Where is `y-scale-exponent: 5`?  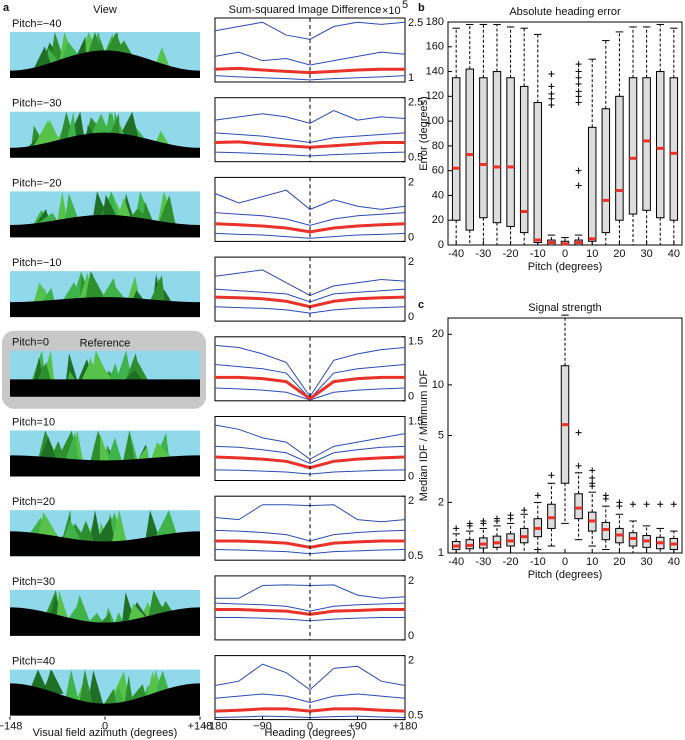 y-scale-exponent: 5 is located at coordinates (405, 5).